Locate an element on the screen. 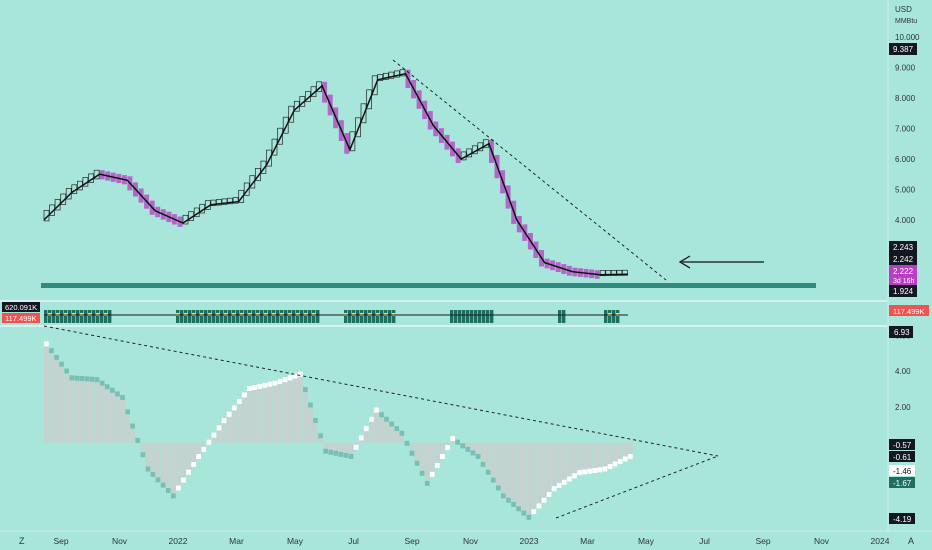 Image resolution: width=932 pixels, height=550 pixels. svg-text: -0.61 is located at coordinates (902, 457).